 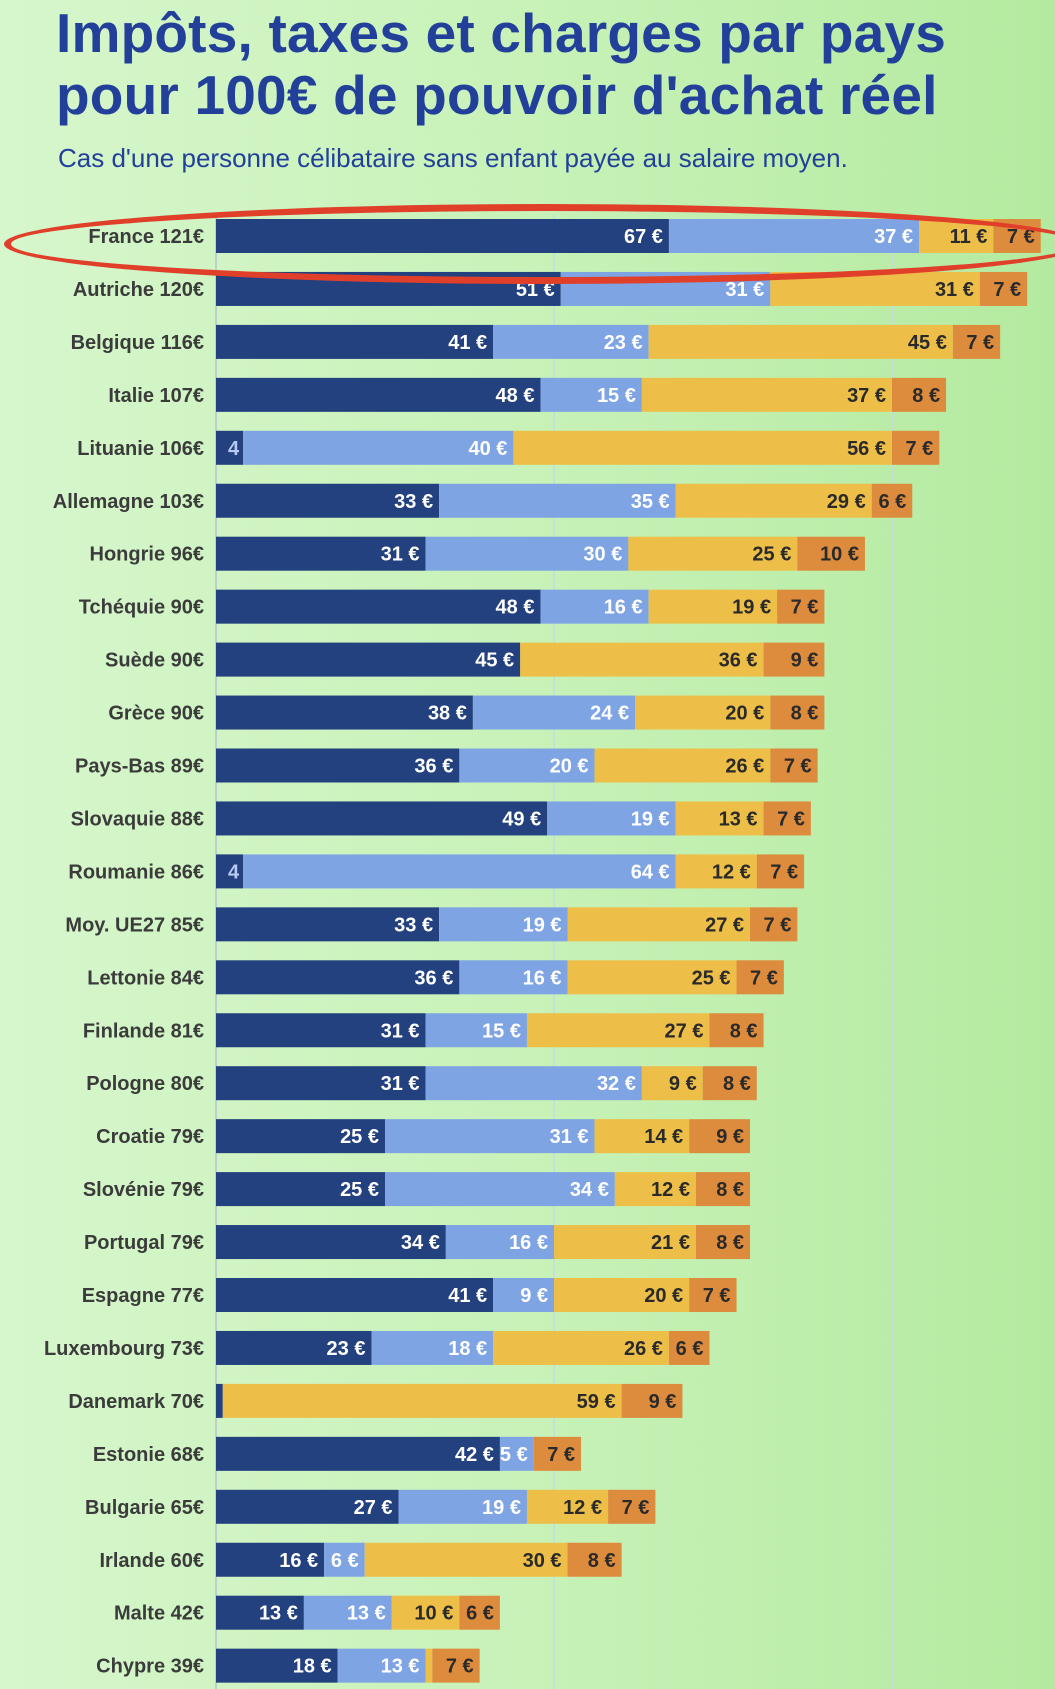 I want to click on data-label: 38 €, so click(x=447, y=714).